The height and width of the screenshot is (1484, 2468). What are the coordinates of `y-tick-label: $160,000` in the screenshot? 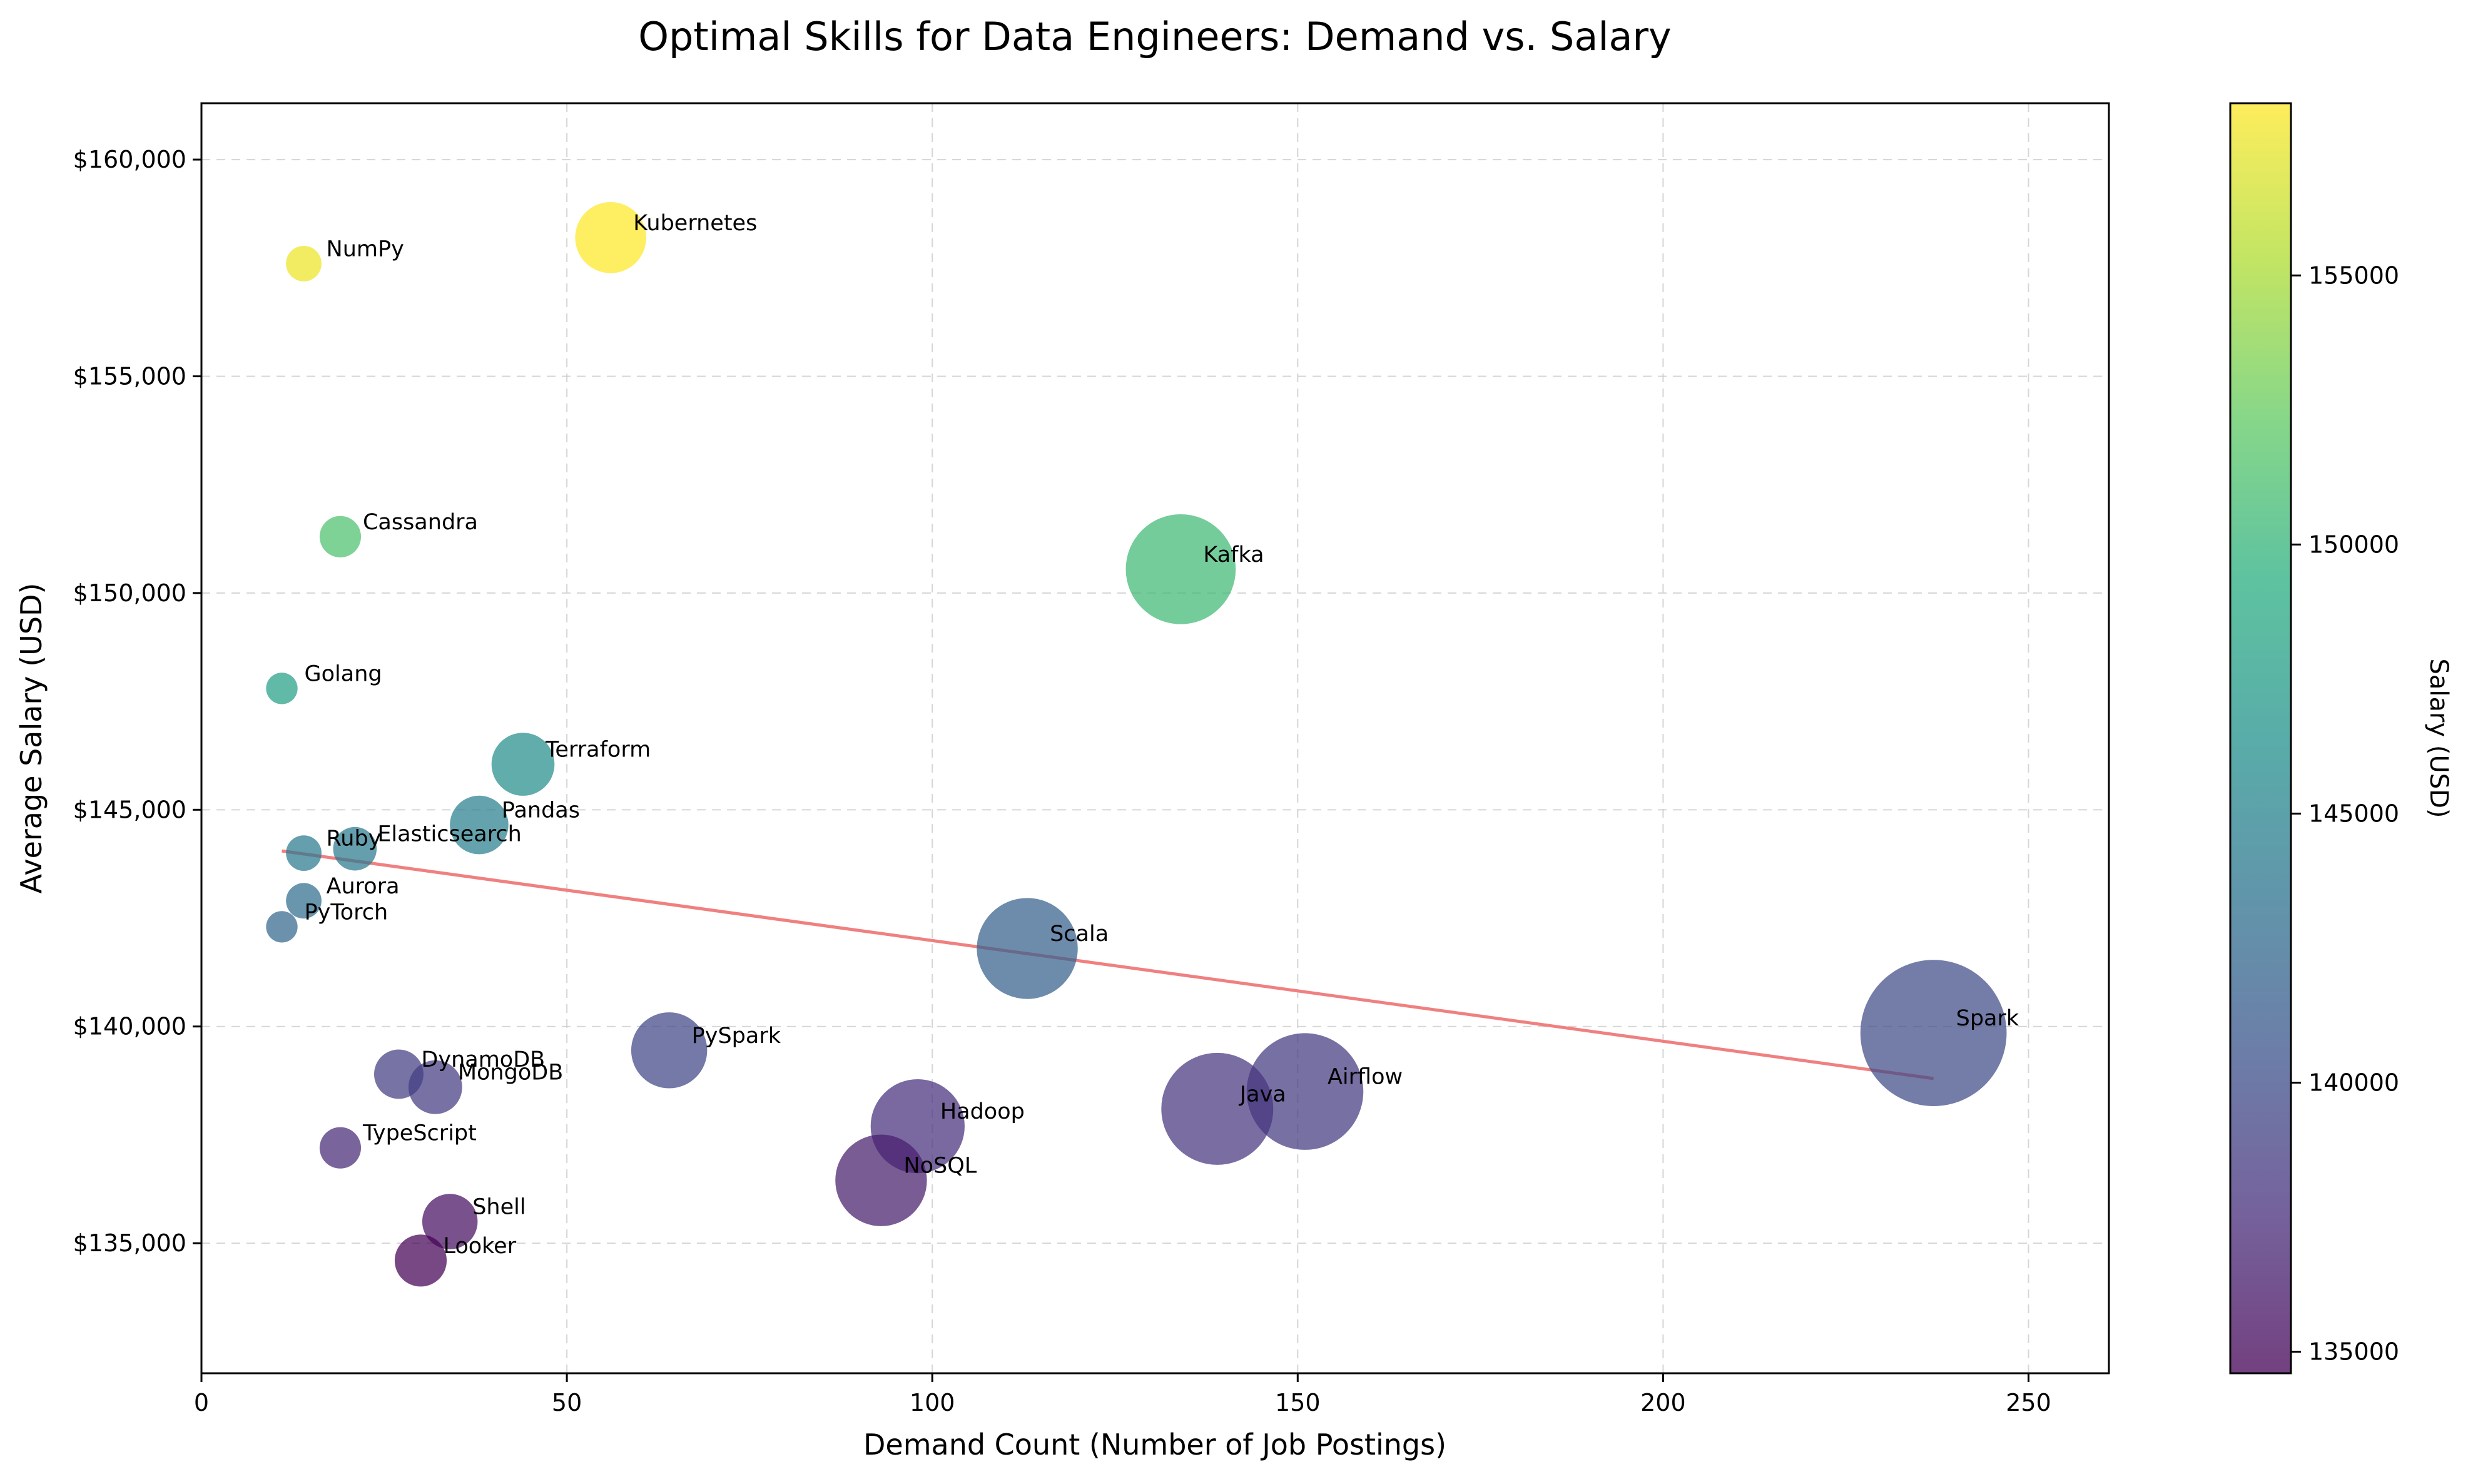 It's located at (129, 159).